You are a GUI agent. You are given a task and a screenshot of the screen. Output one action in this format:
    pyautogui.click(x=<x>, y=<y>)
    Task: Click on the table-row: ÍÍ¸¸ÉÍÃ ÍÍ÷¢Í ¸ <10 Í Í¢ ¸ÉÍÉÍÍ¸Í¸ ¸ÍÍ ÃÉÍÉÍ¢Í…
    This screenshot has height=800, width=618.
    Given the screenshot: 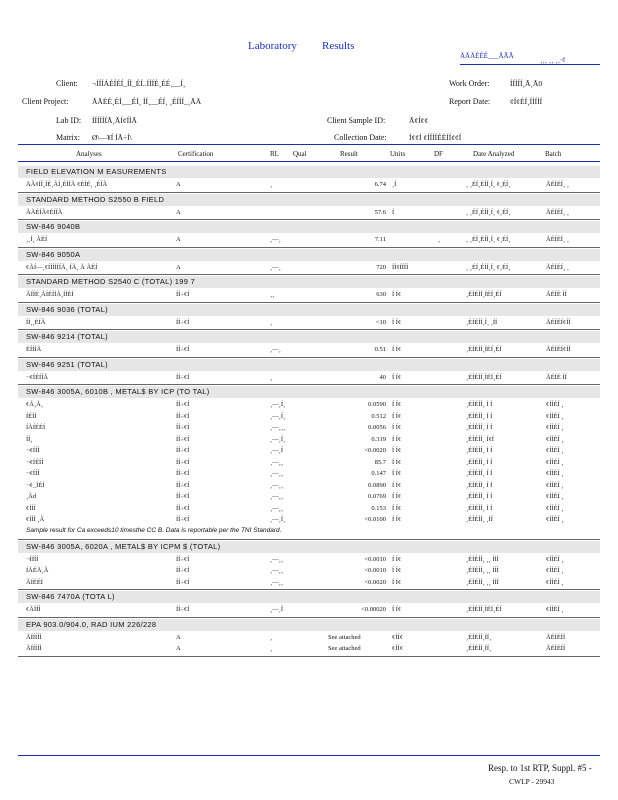 What is the action you would take?
    pyautogui.click(x=309, y=322)
    